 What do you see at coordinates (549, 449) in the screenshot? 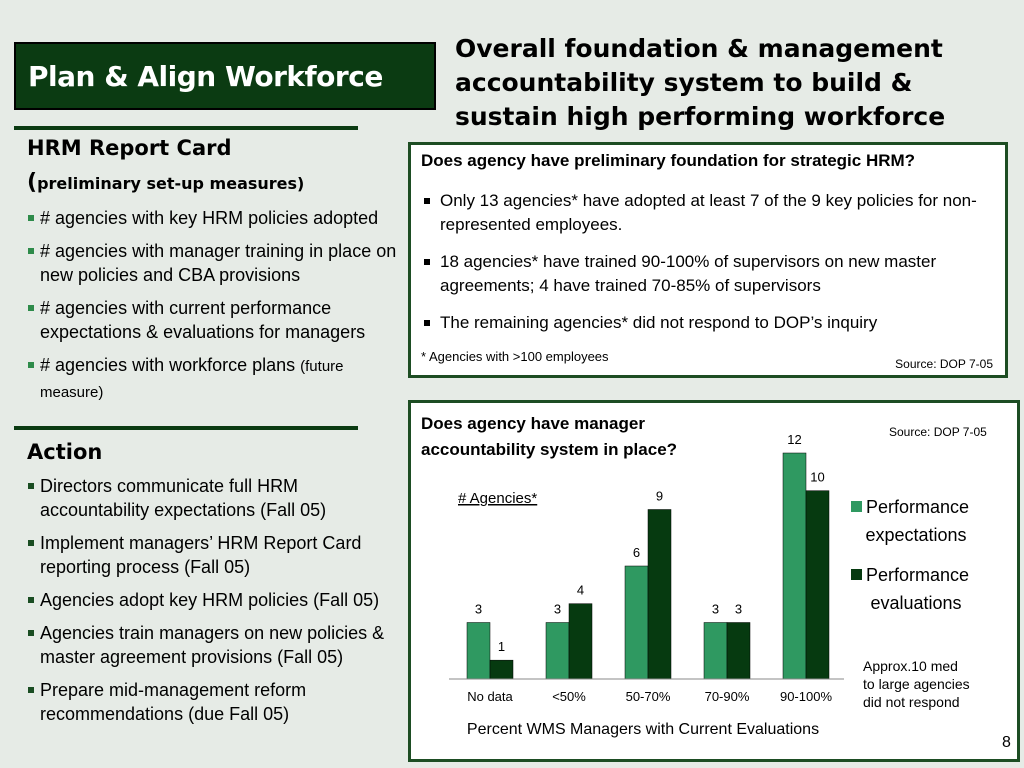
I see `question-line: accountability system in place?` at bounding box center [549, 449].